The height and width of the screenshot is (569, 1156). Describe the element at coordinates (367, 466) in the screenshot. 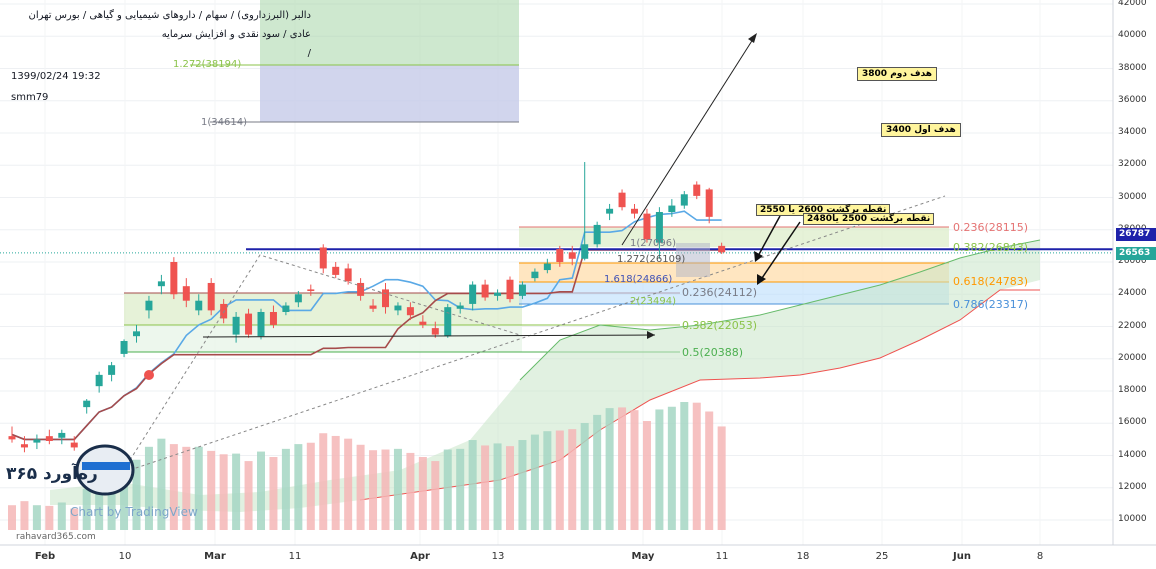

I see `volume-bars` at that location.